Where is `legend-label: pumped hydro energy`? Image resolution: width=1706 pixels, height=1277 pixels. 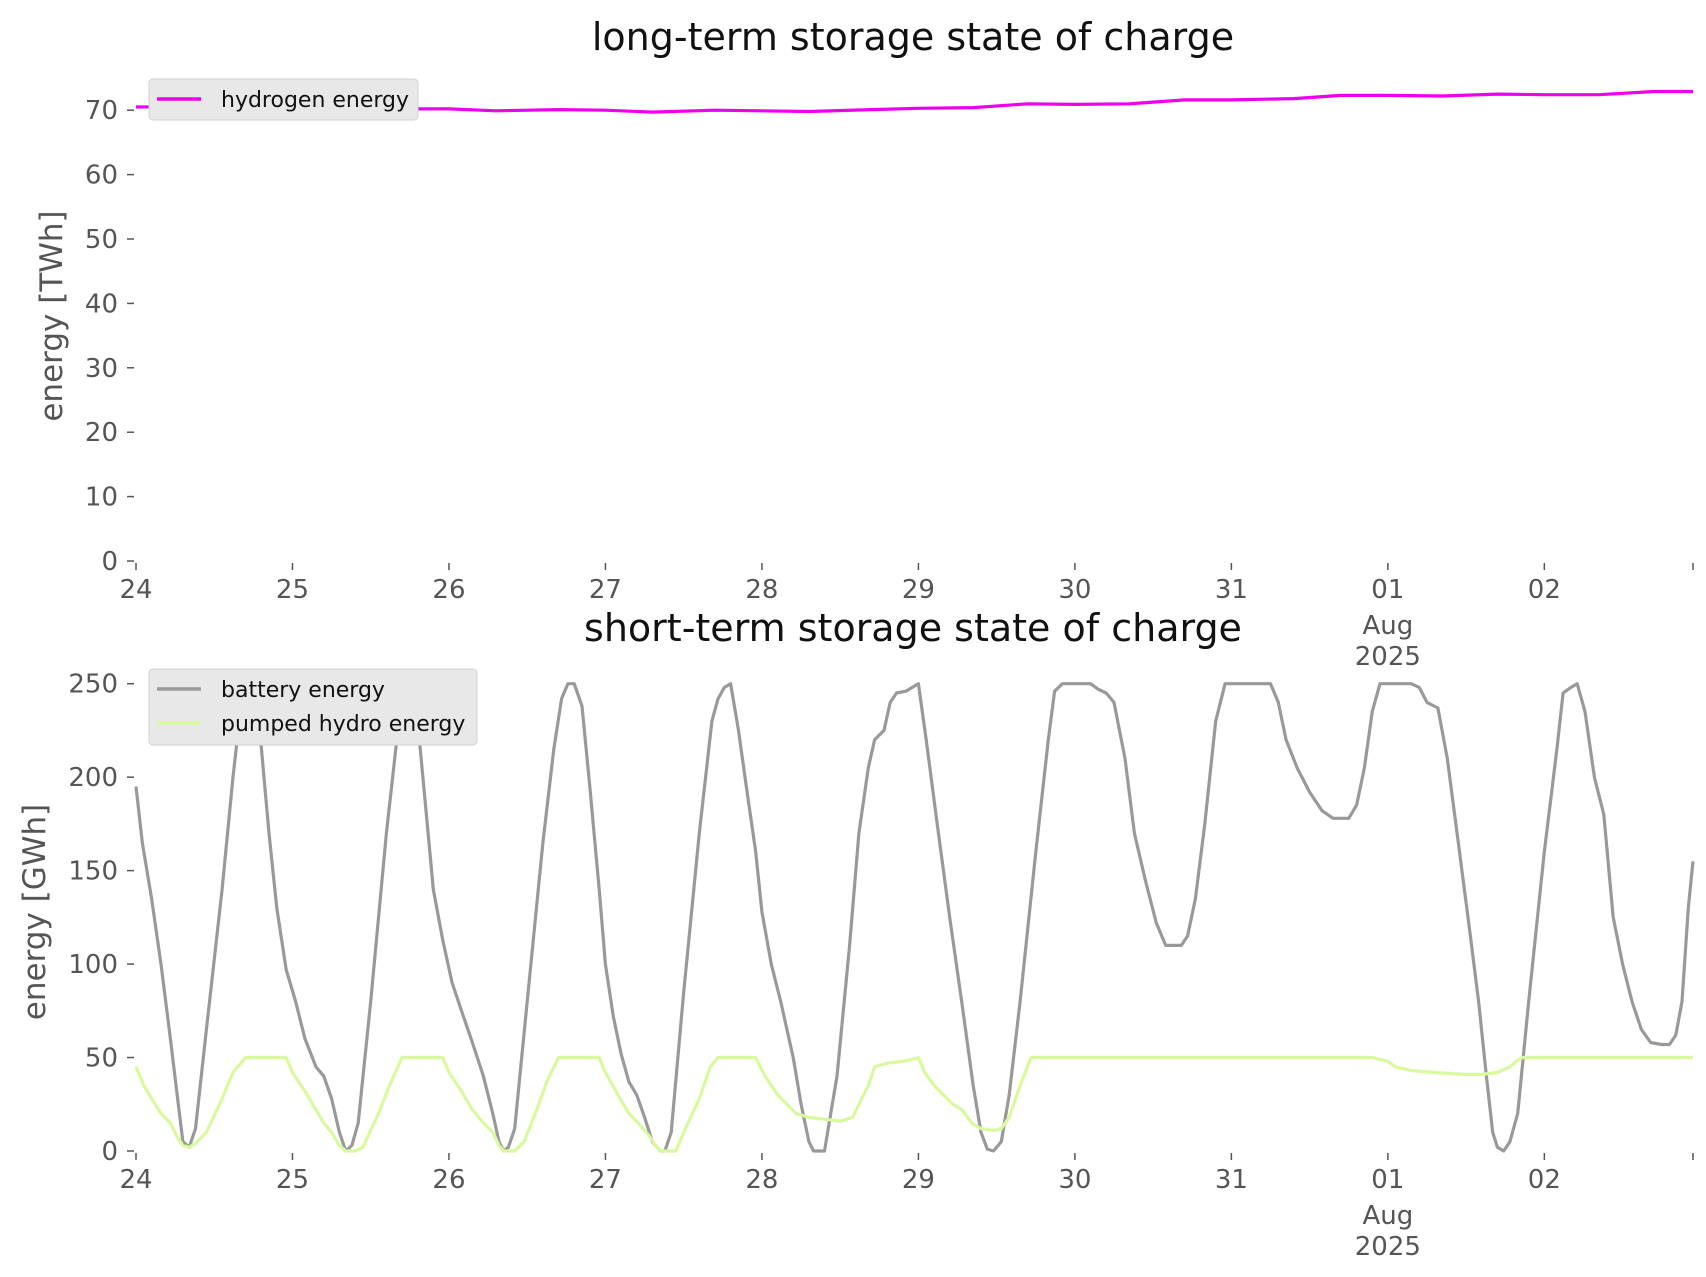 legend-label: pumped hydro energy is located at coordinates (343, 724).